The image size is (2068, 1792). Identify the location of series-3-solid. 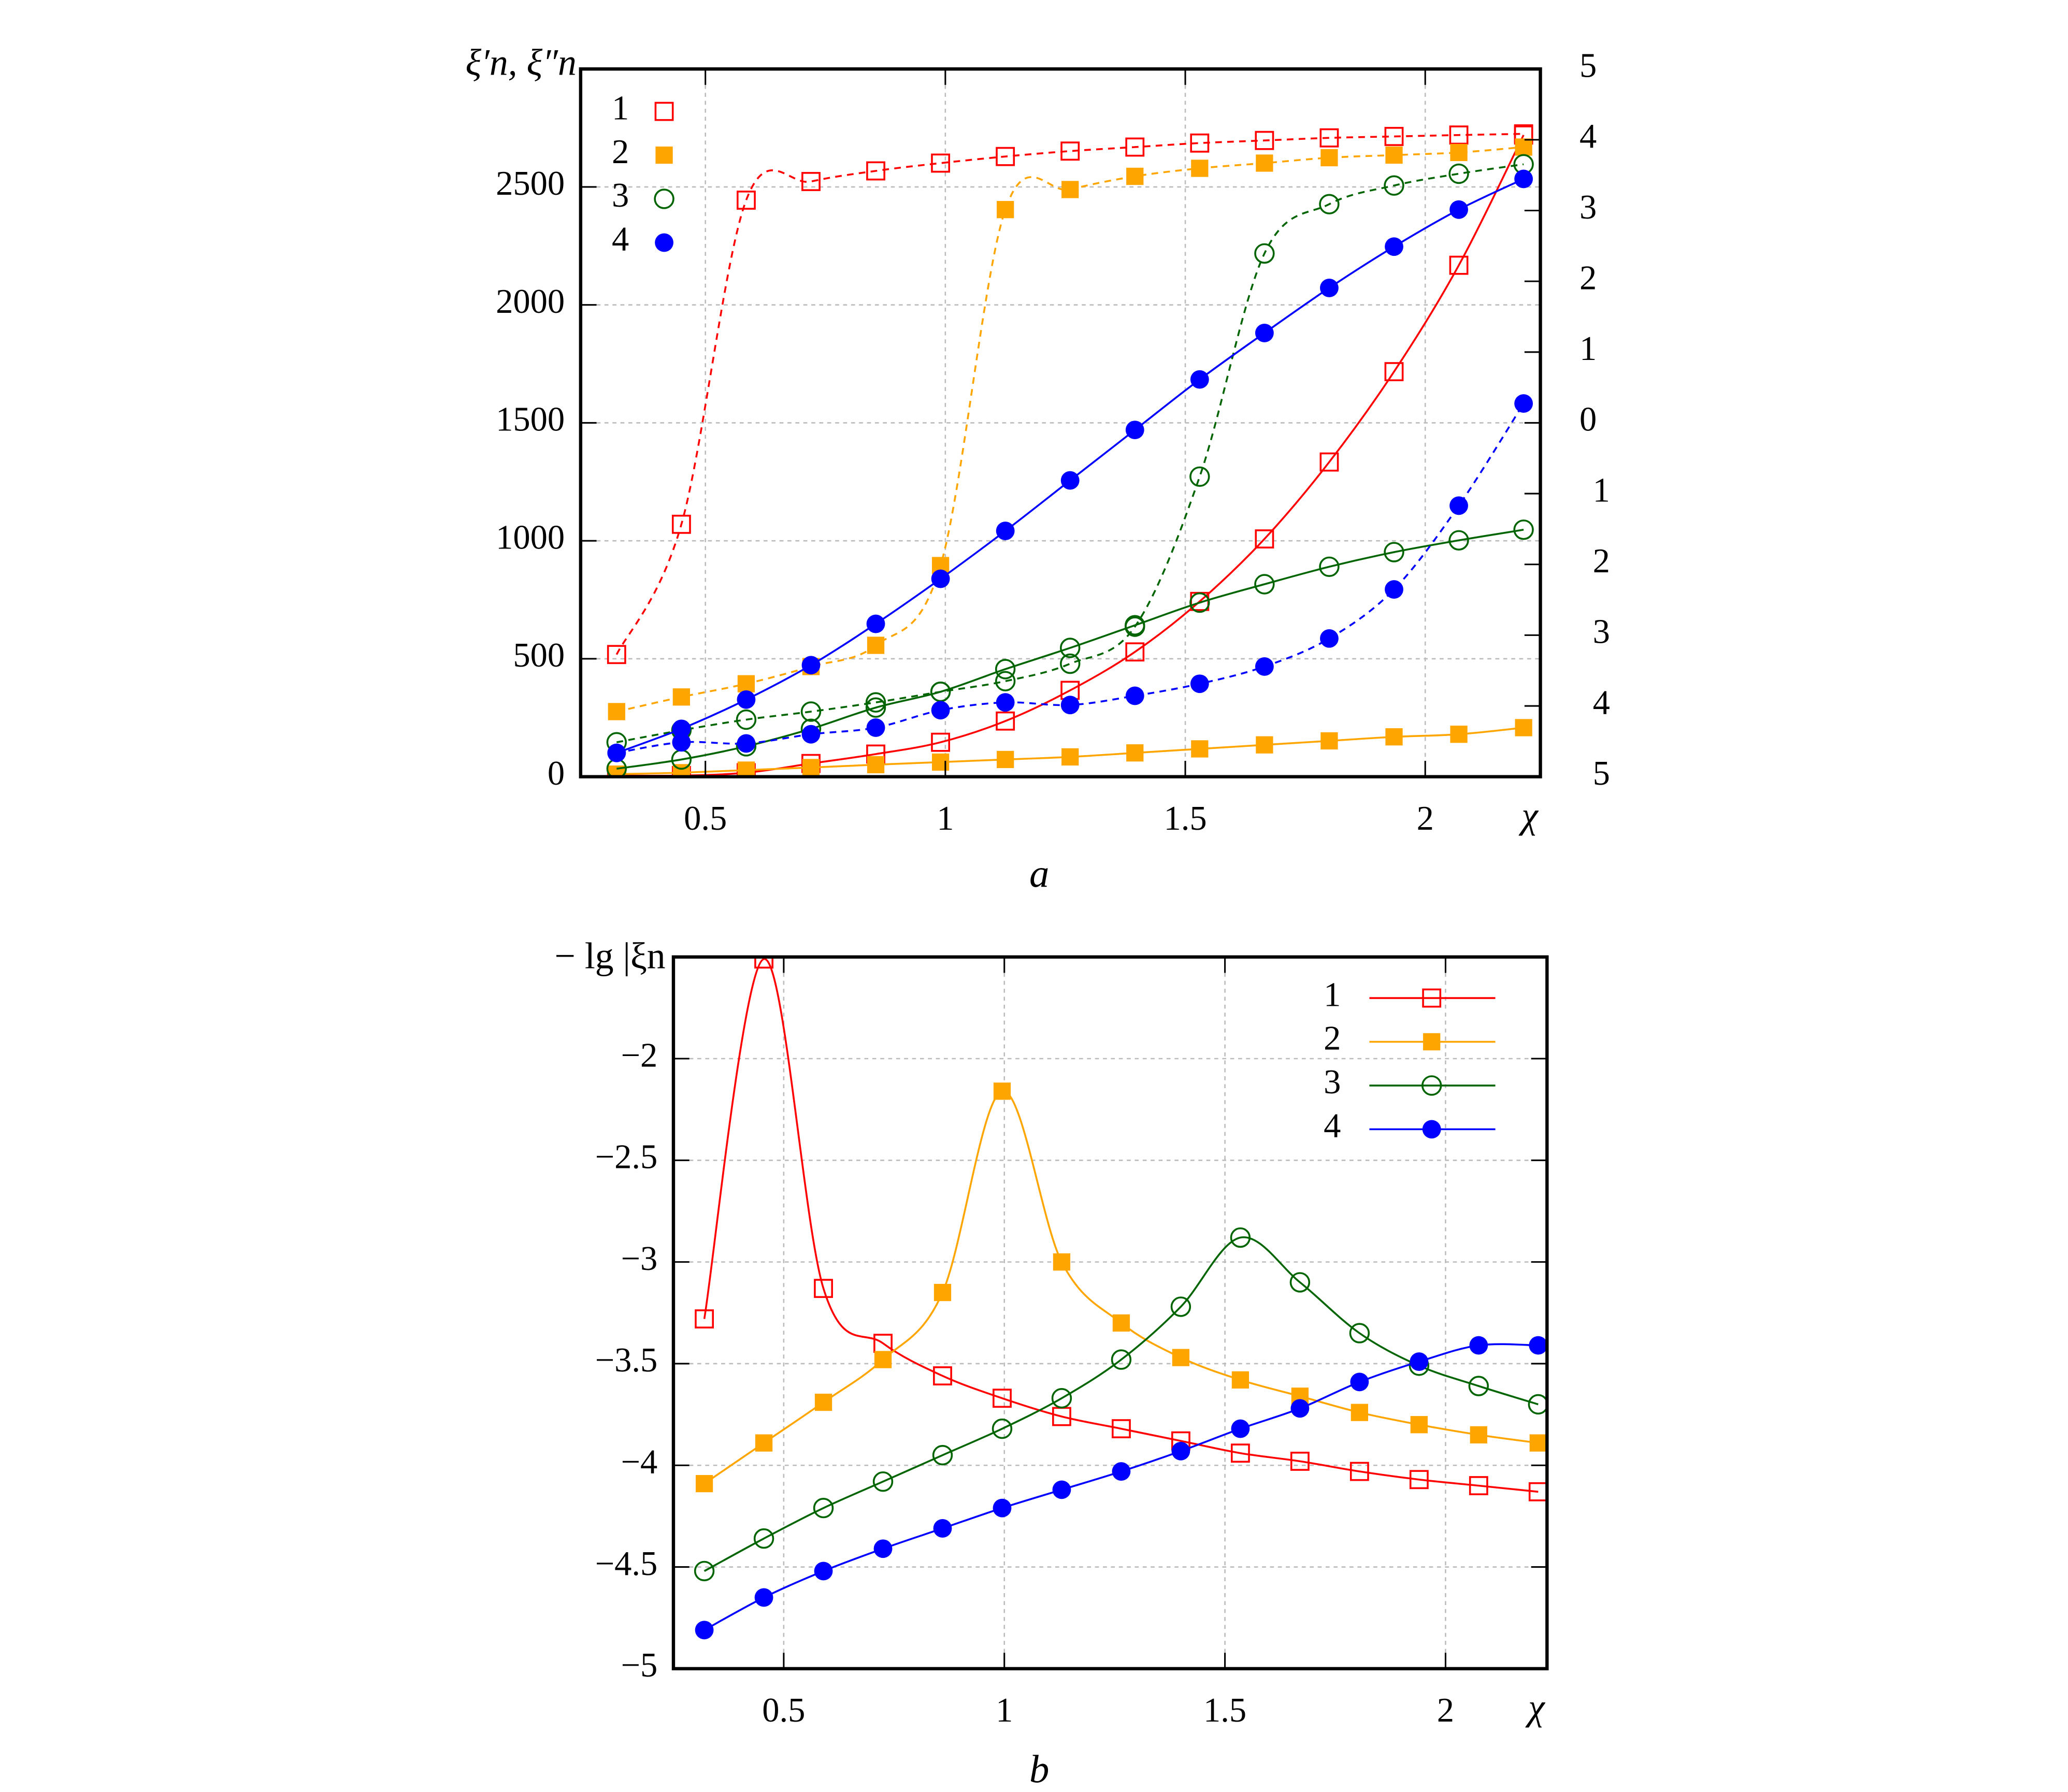
(1120, 1404).